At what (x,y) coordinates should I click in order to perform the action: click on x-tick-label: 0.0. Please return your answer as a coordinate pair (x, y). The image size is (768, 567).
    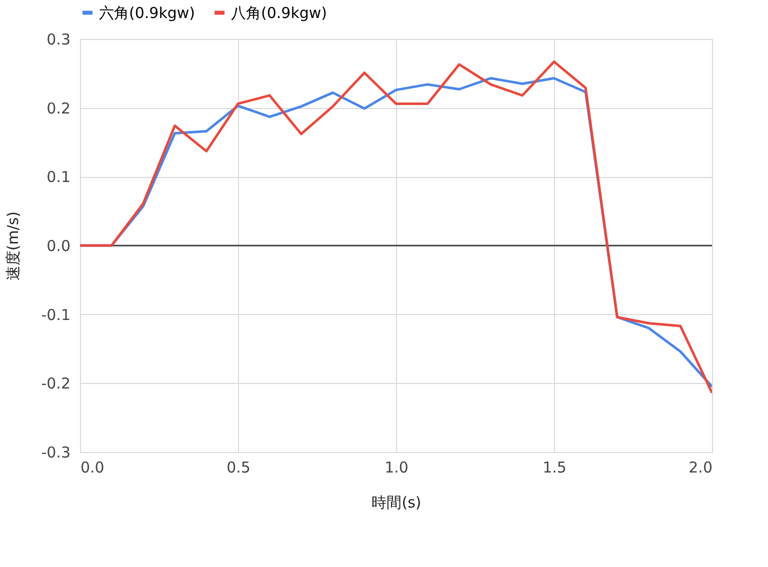
    Looking at the image, I should click on (92, 467).